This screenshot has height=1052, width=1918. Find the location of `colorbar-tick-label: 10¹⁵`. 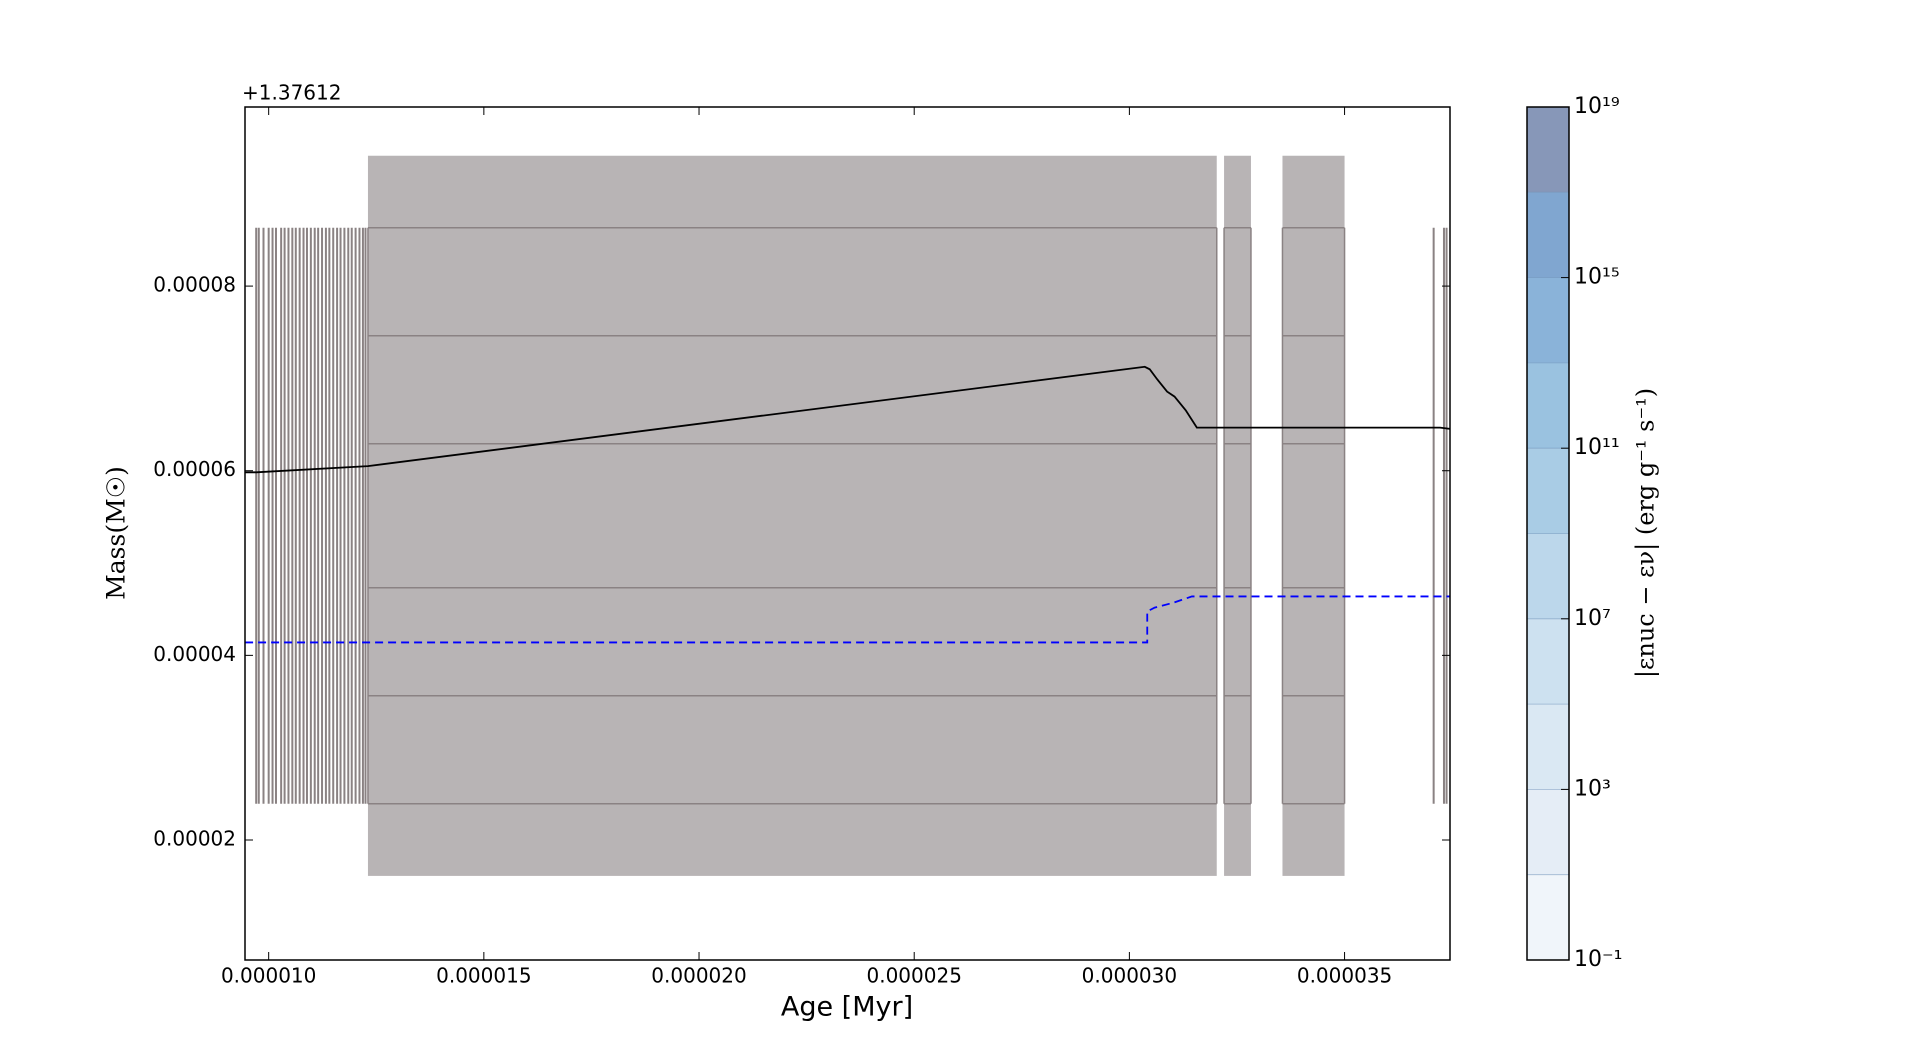

colorbar-tick-label: 10¹⁵ is located at coordinates (1597, 277).